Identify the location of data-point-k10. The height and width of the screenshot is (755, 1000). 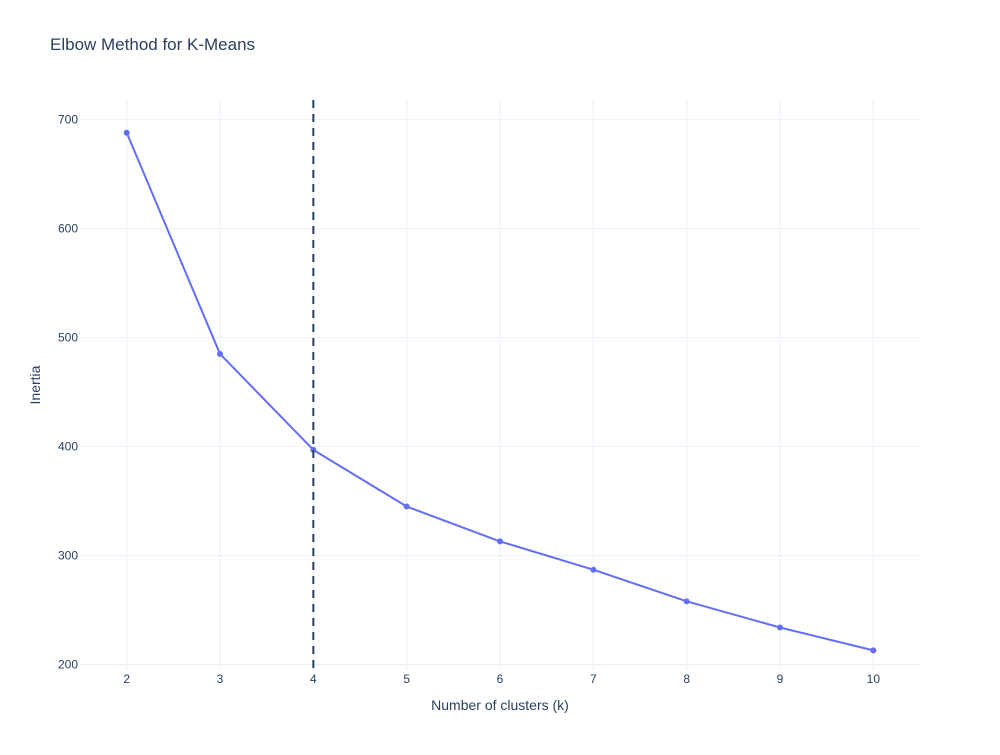
(873, 650).